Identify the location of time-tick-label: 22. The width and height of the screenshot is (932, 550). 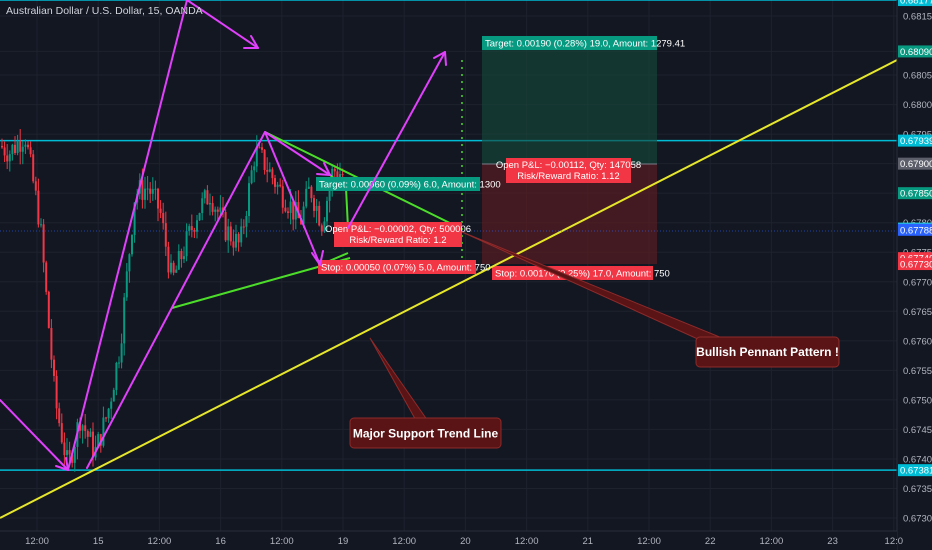
(710, 541).